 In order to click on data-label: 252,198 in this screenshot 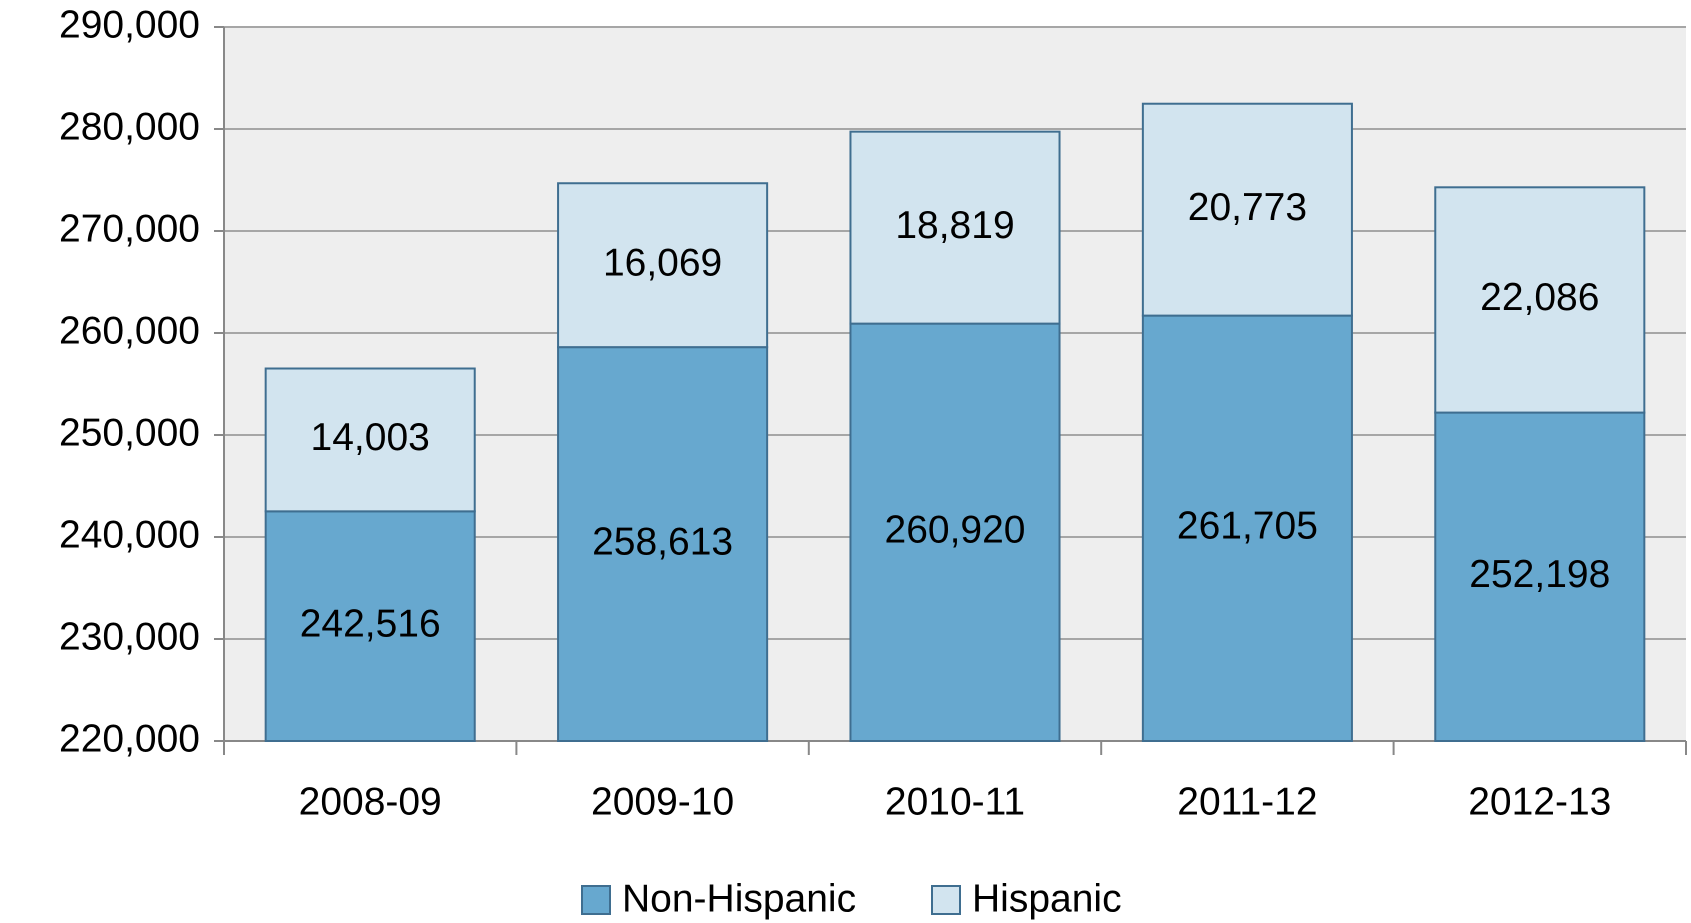, I will do `click(1539, 574)`.